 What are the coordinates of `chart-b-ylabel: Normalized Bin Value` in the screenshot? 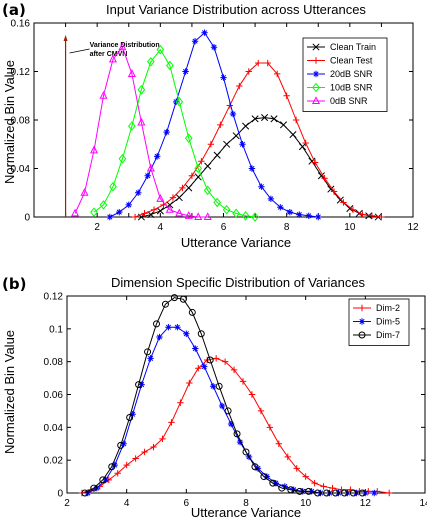 It's located at (9, 392).